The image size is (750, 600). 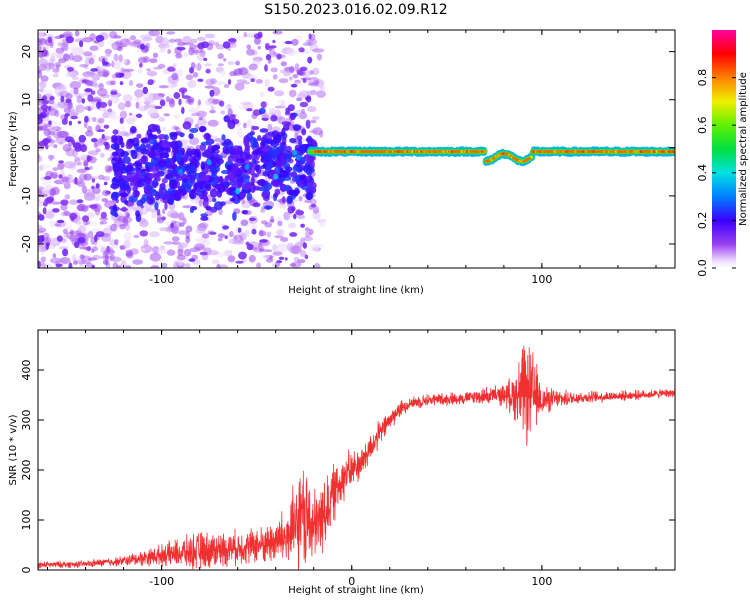 What do you see at coordinates (743, 149) in the screenshot?
I see `colorbar-label: Normalized spectral amplitude` at bounding box center [743, 149].